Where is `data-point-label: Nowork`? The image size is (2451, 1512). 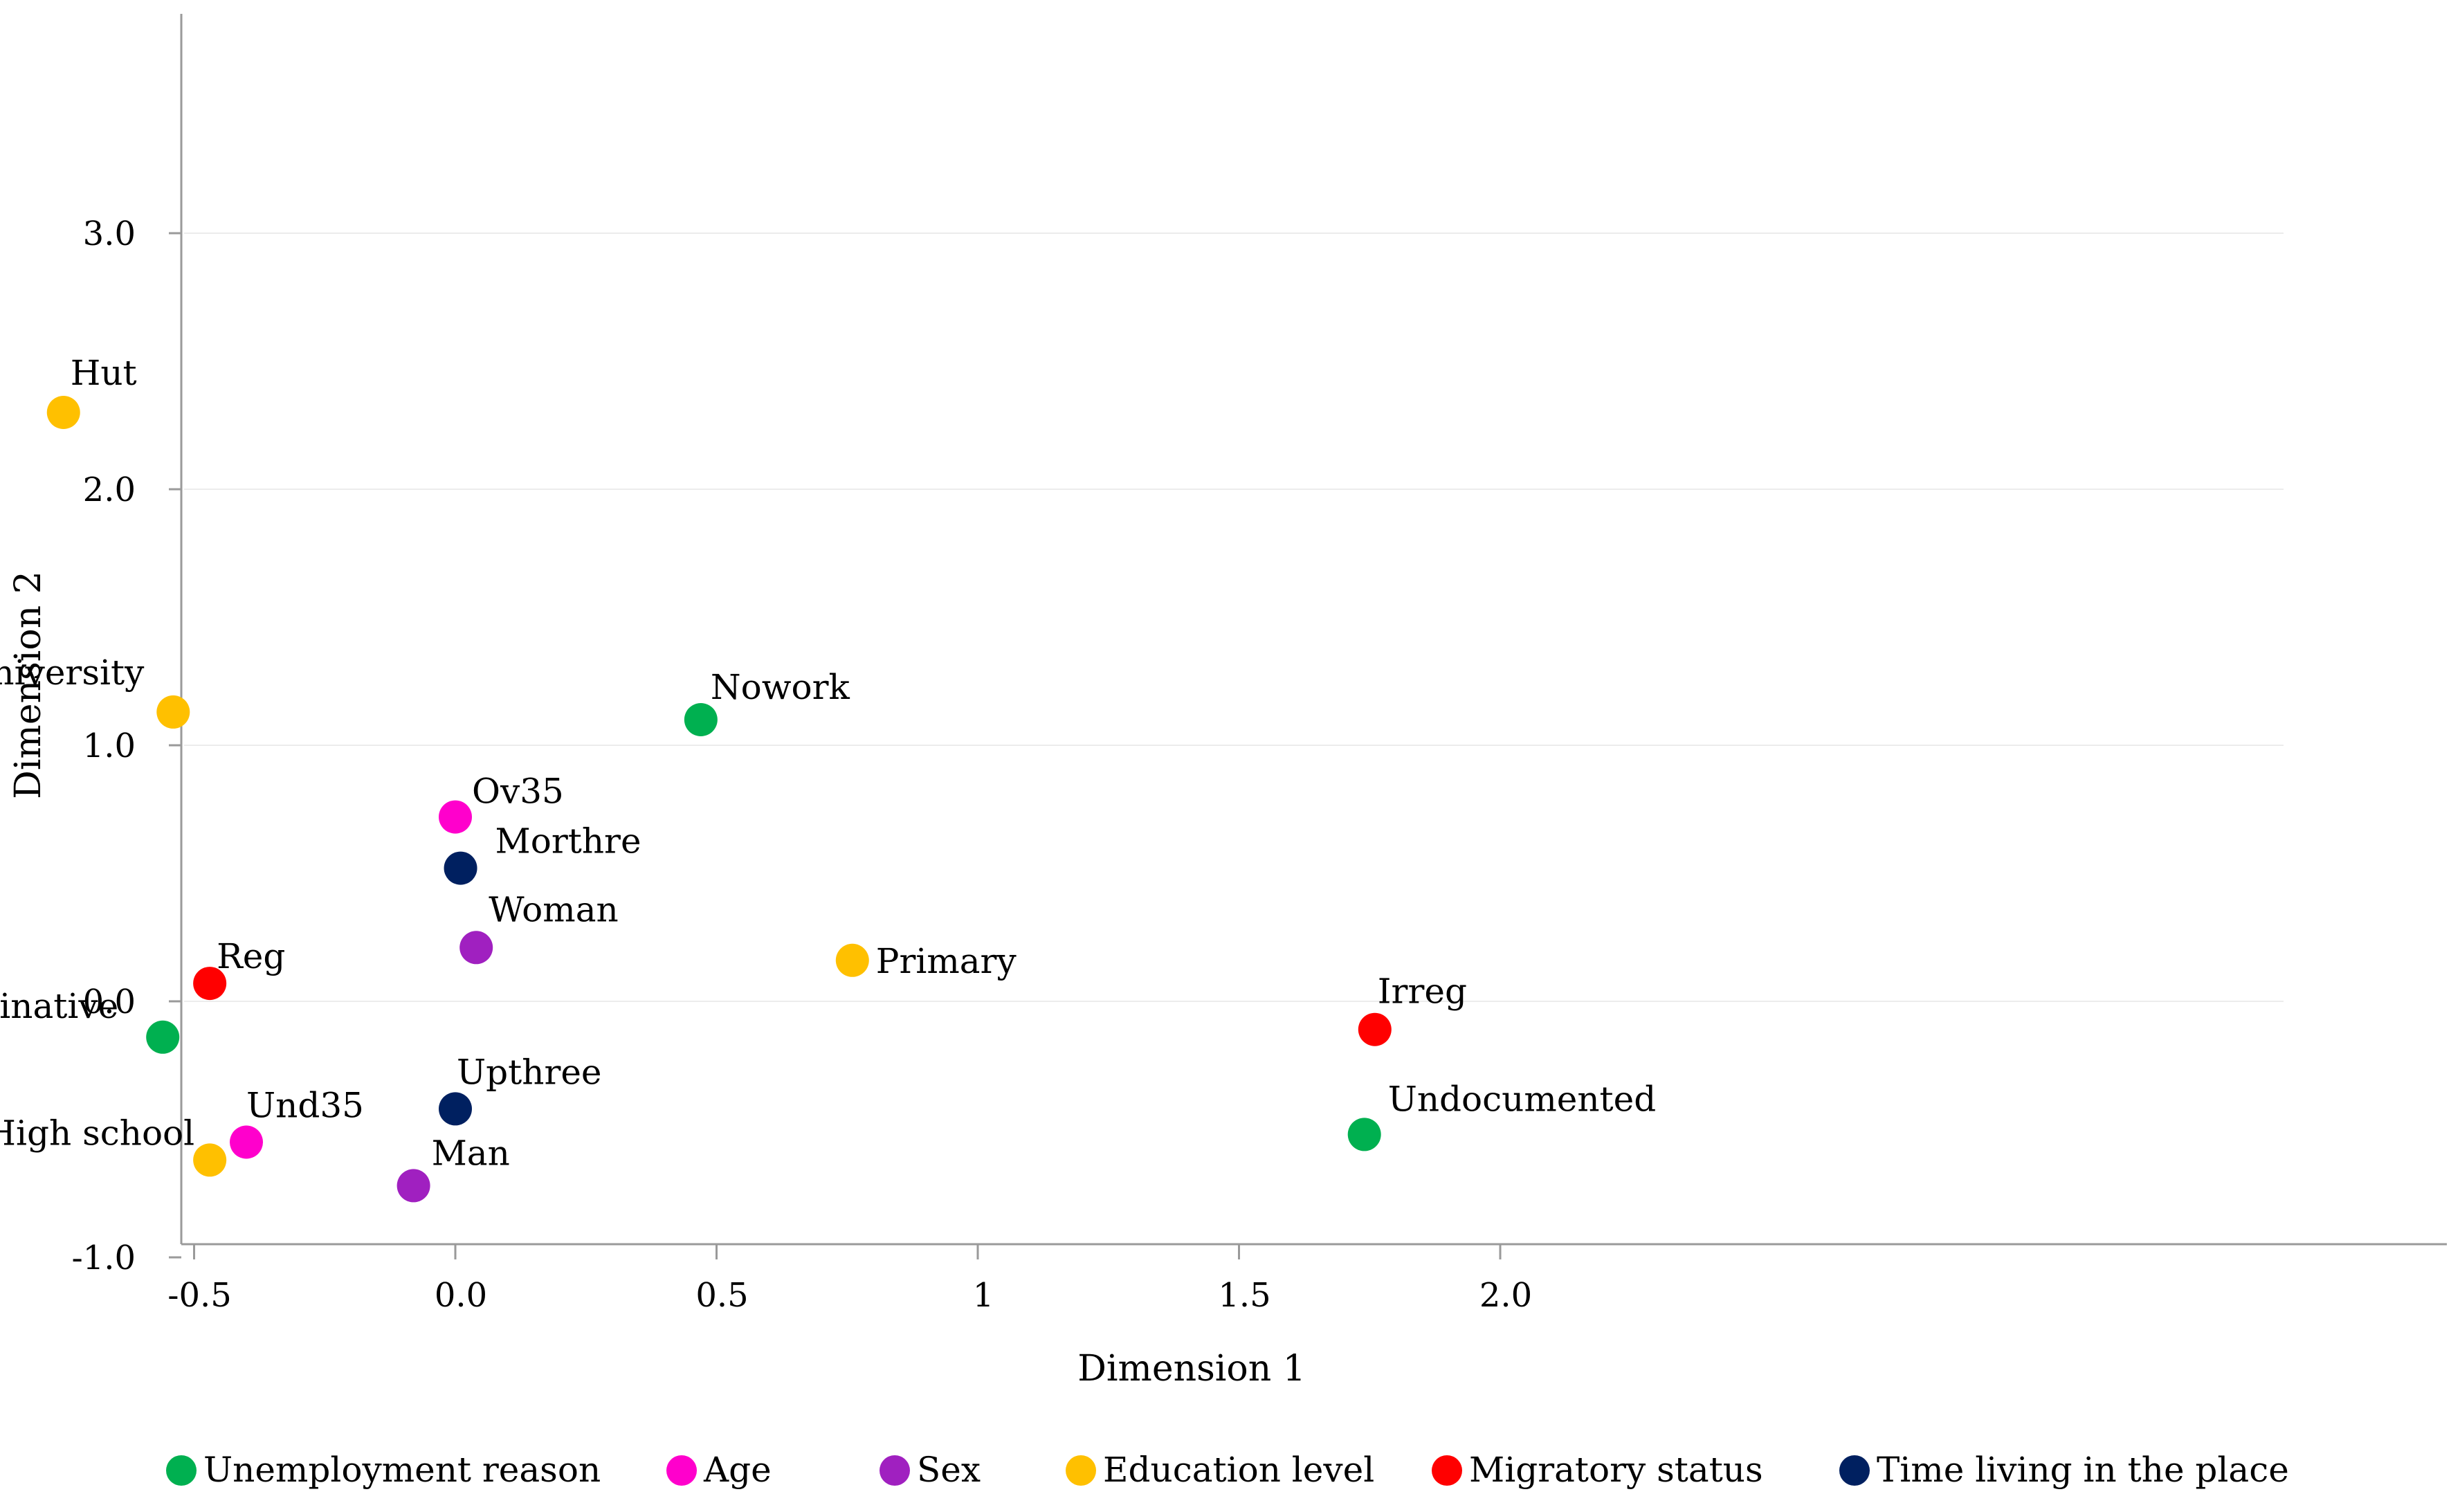 data-point-label: Nowork is located at coordinates (781, 687).